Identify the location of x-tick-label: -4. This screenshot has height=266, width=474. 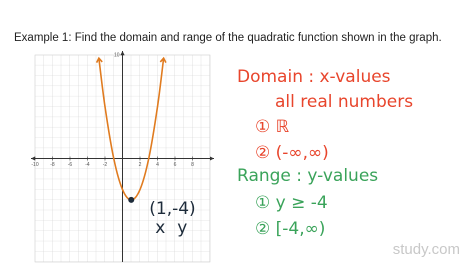
(87, 165).